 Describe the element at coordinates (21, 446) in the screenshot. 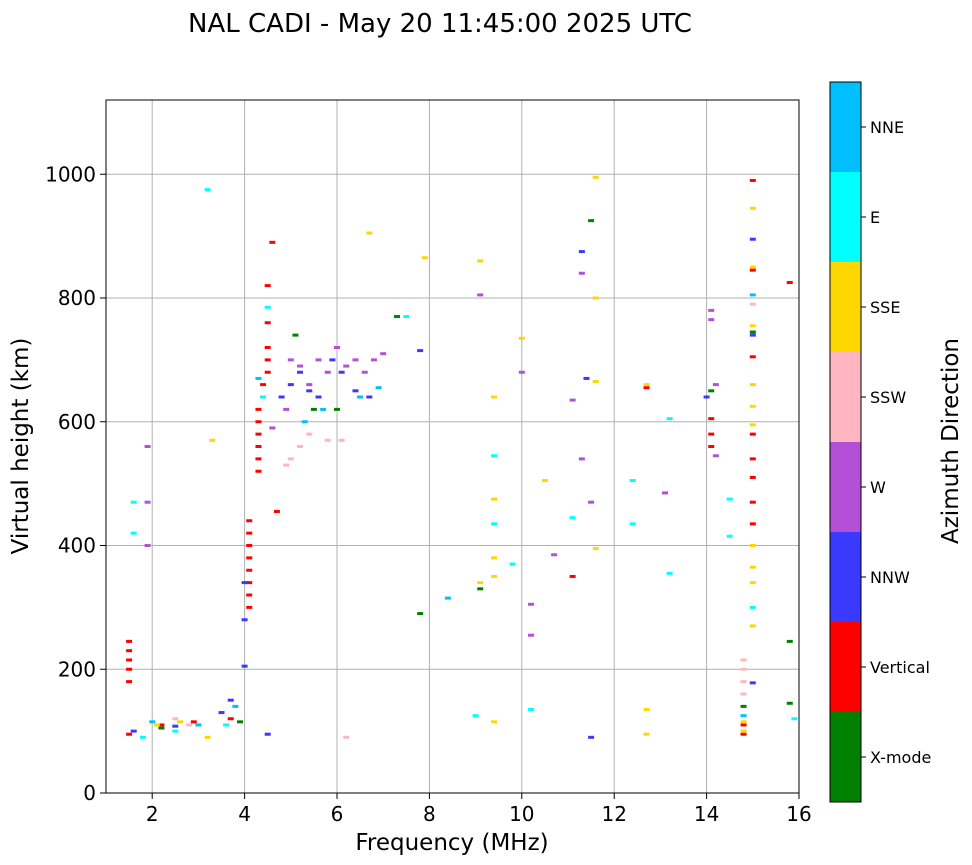

I see `y-axis-label: Virtual height (km)` at that location.